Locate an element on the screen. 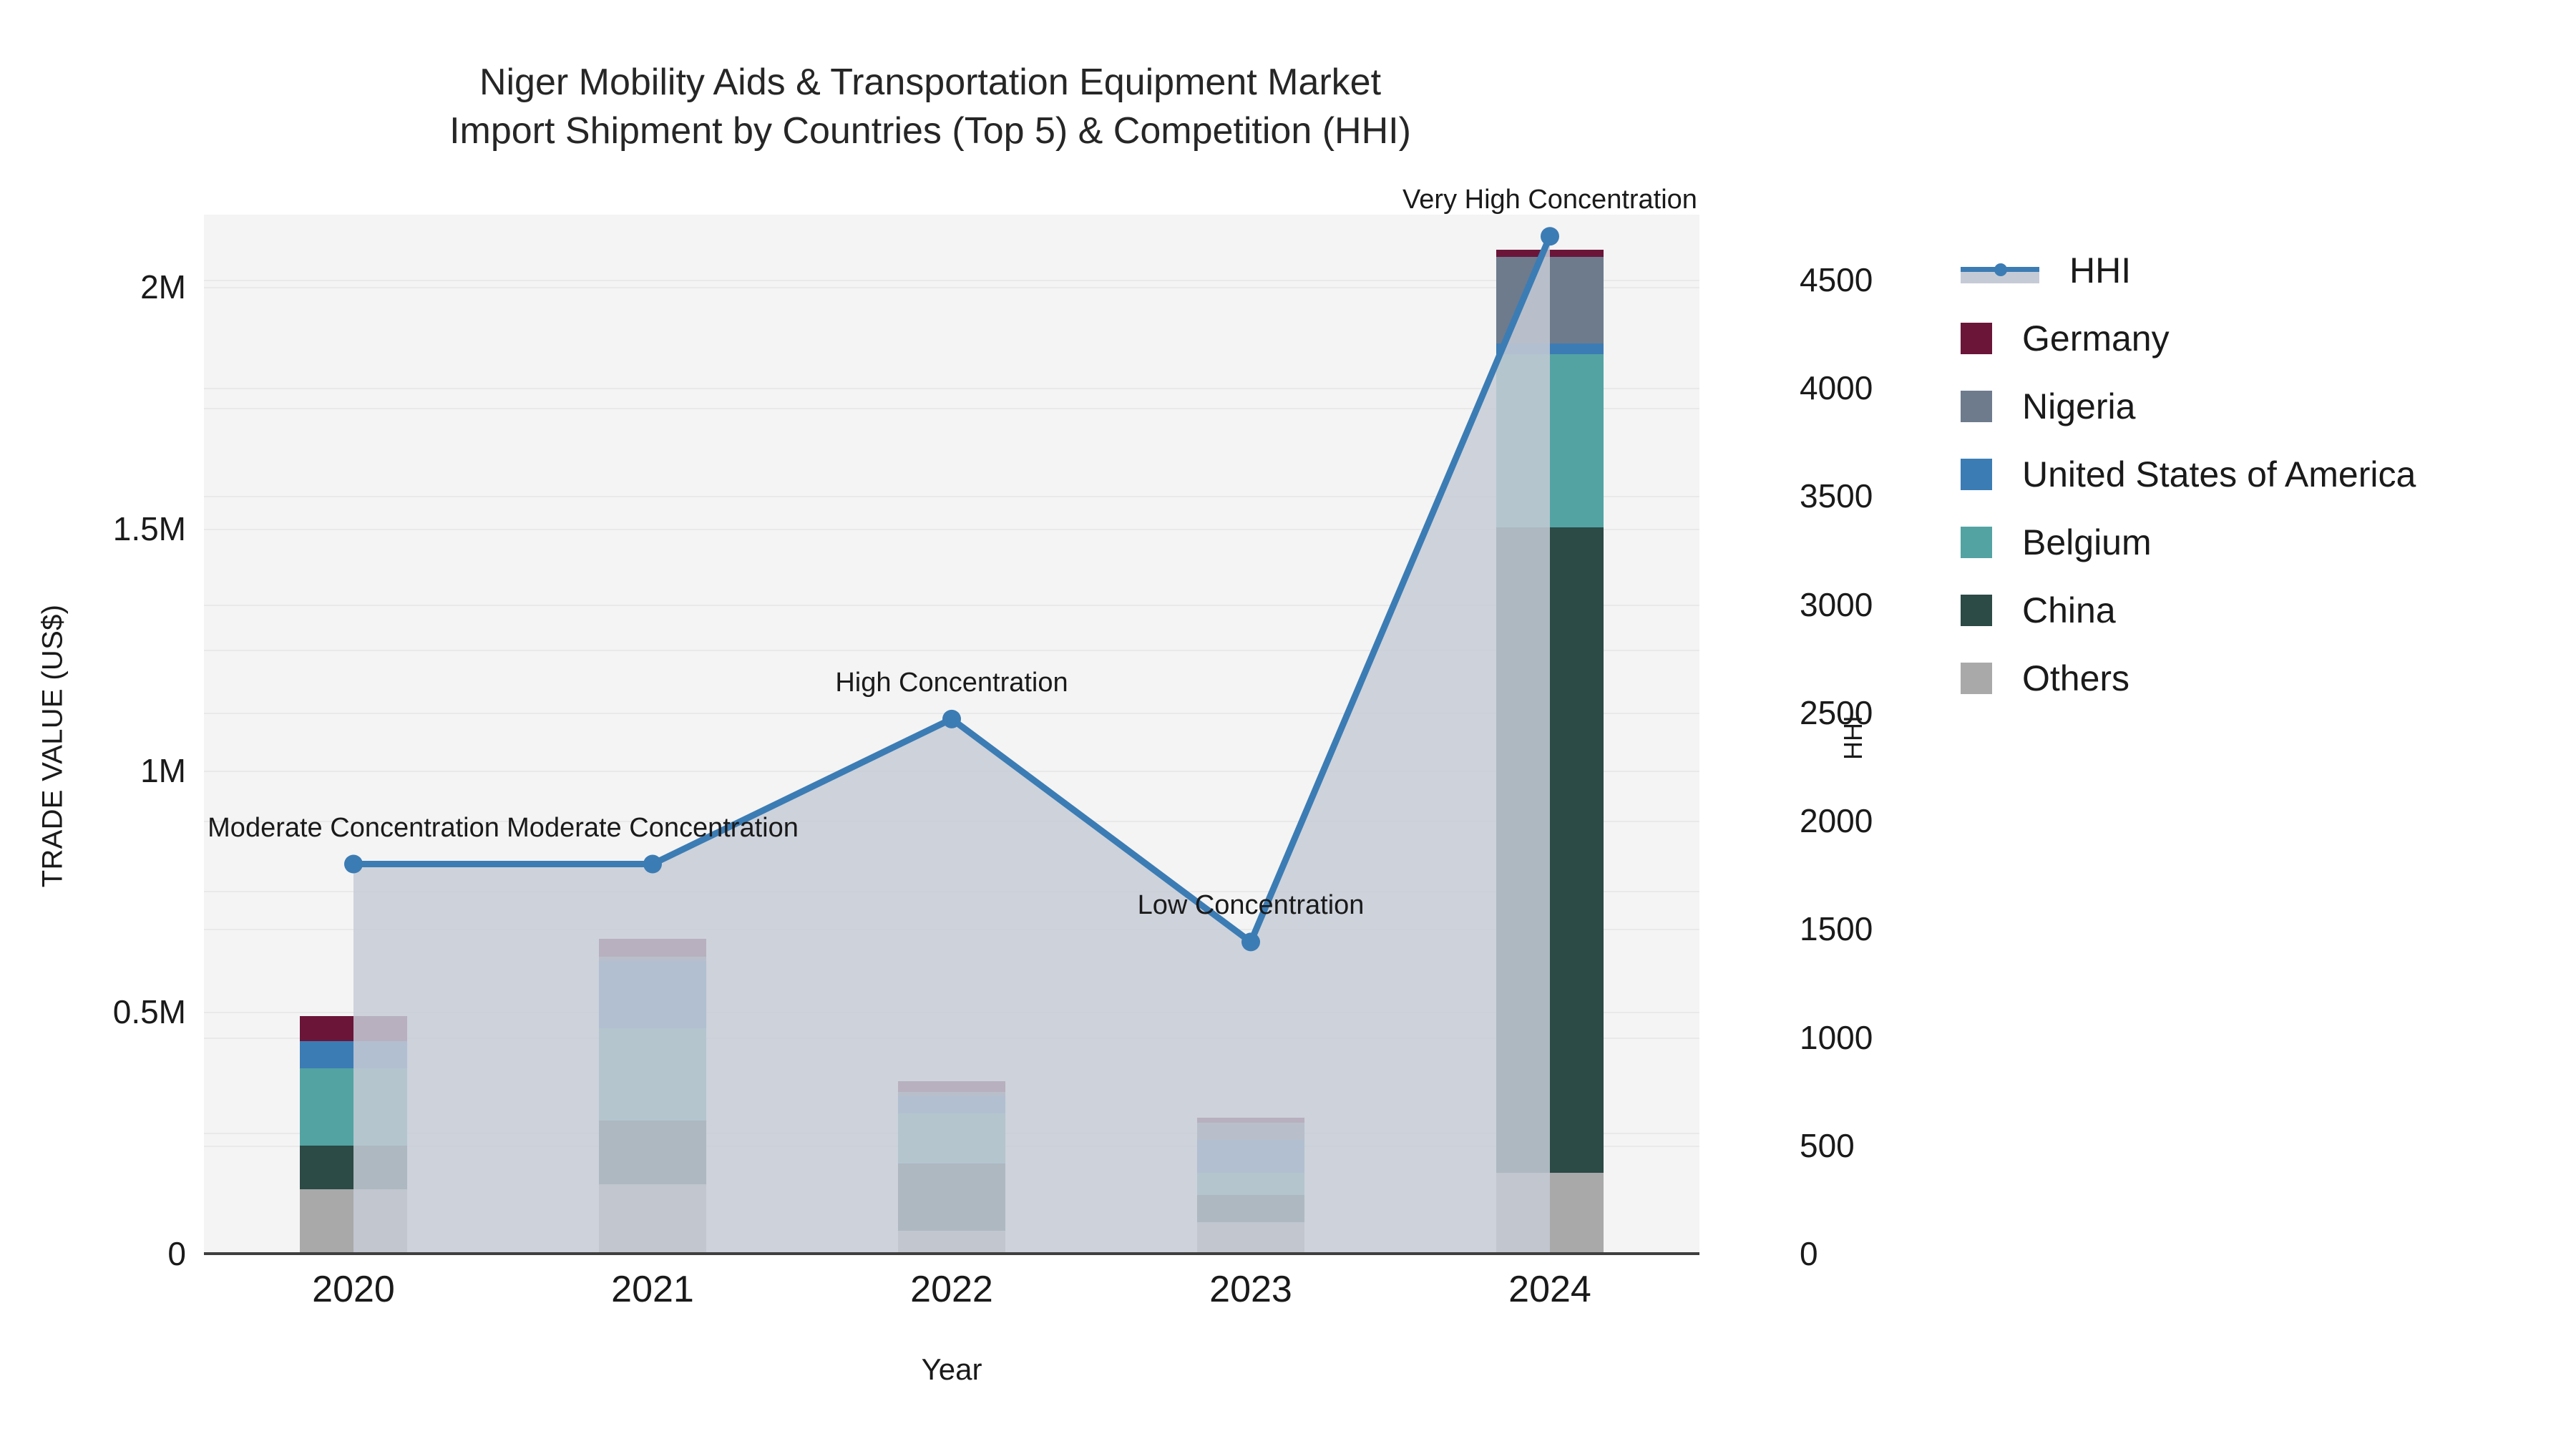 The height and width of the screenshot is (1449, 2576). x-axis-tick-label: 2023 is located at coordinates (1250, 1289).